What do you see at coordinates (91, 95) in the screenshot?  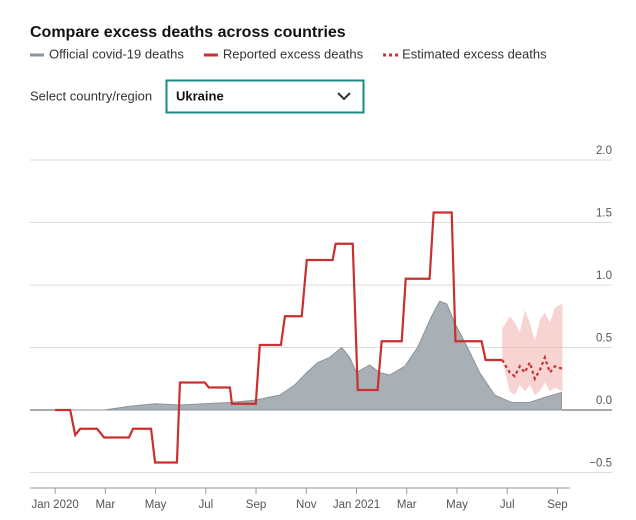 I see `select-label: Select country/region` at bounding box center [91, 95].